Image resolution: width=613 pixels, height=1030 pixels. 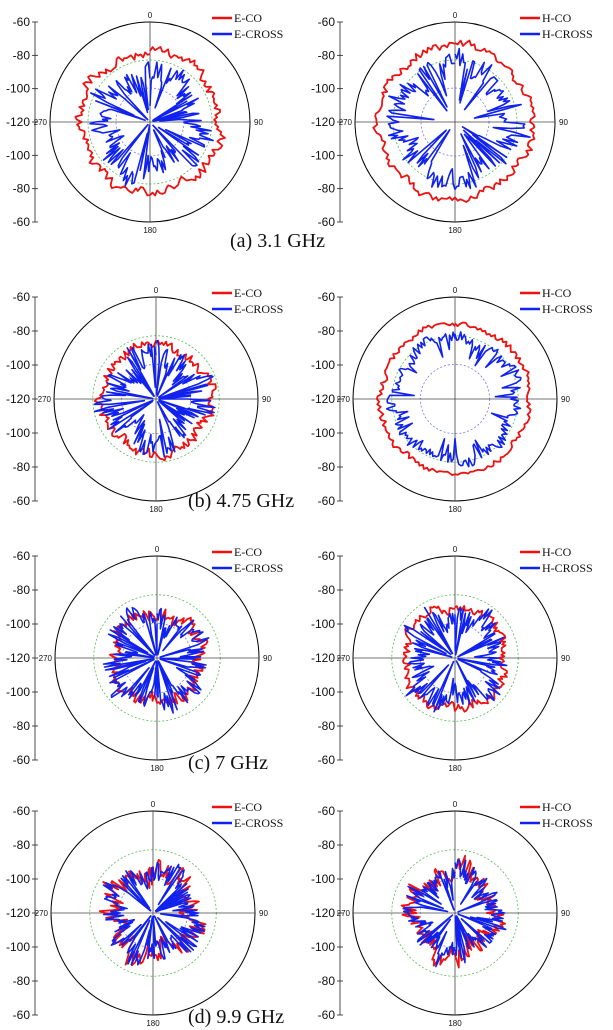 I want to click on caption-b: (b) 4.75 GHz, so click(x=241, y=501).